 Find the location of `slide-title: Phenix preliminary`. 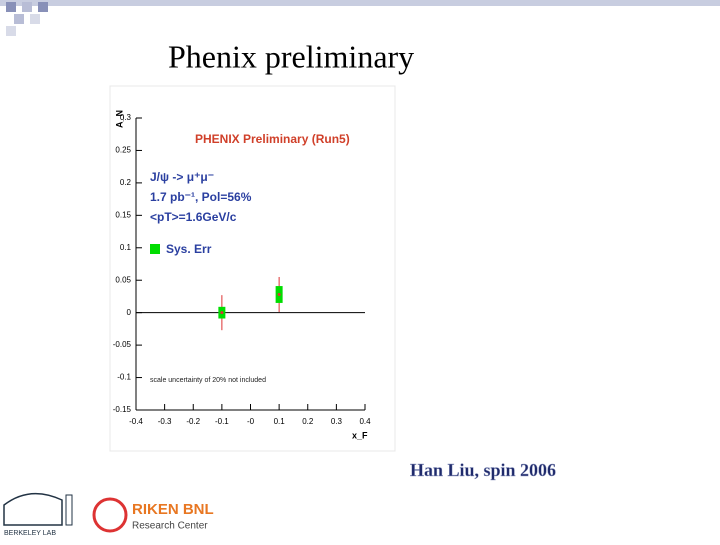

slide-title: Phenix preliminary is located at coordinates (291, 56).